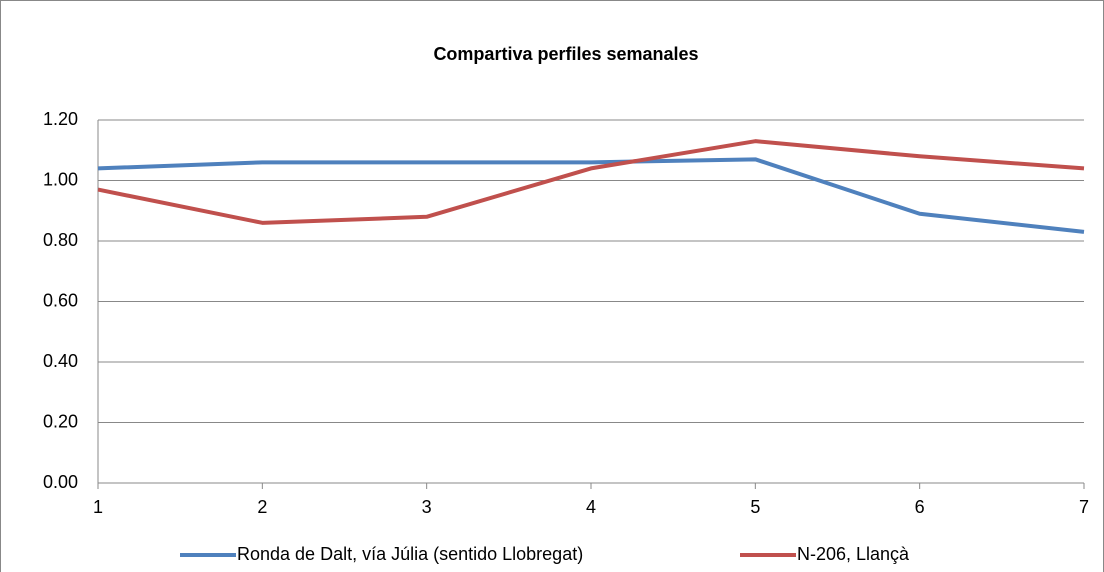 This screenshot has height=572, width=1104. I want to click on y-tick-label: 0.80, so click(60, 240).